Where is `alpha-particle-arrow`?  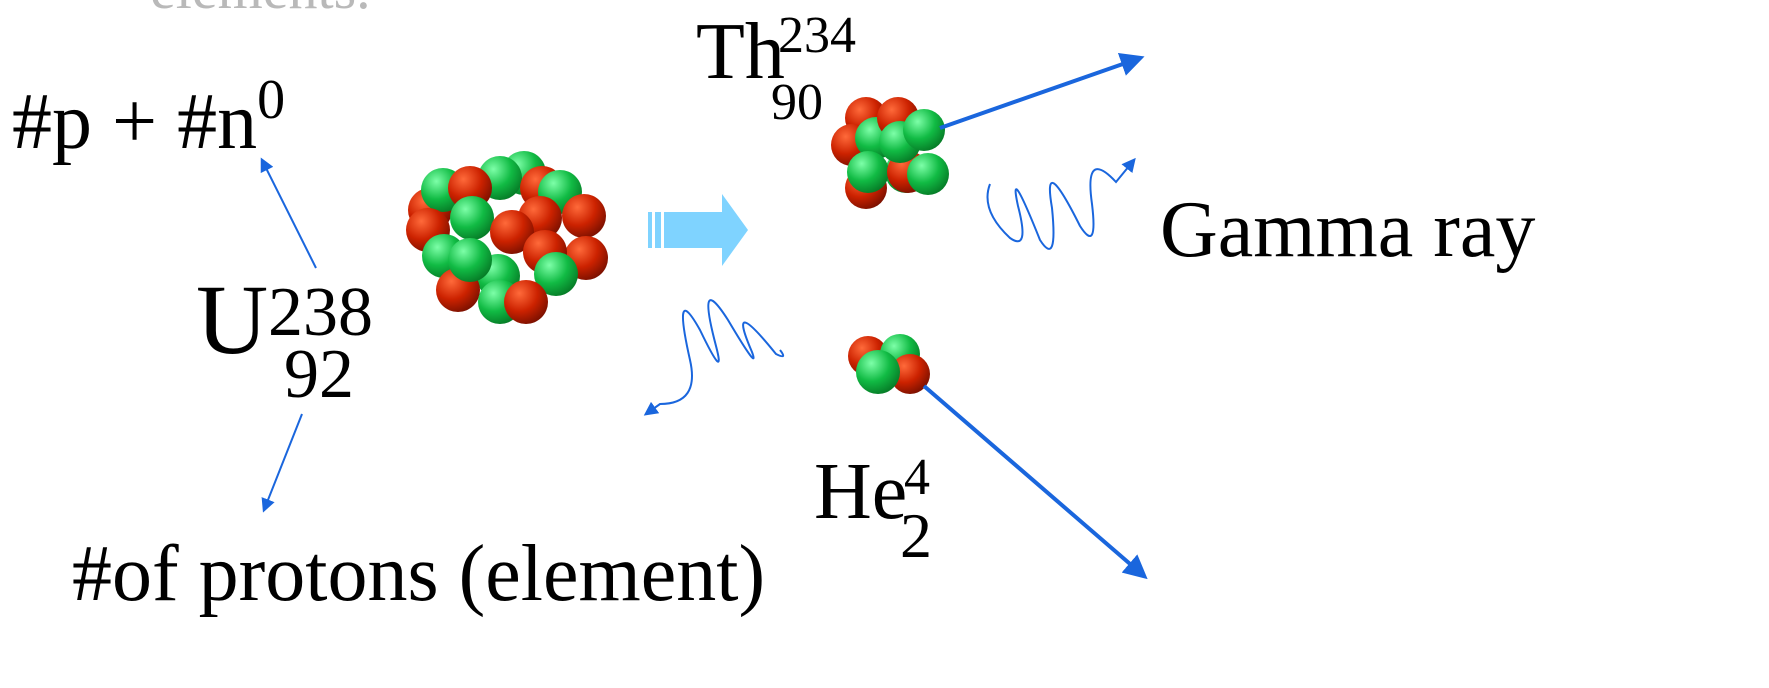 alpha-particle-arrow is located at coordinates (1035, 482).